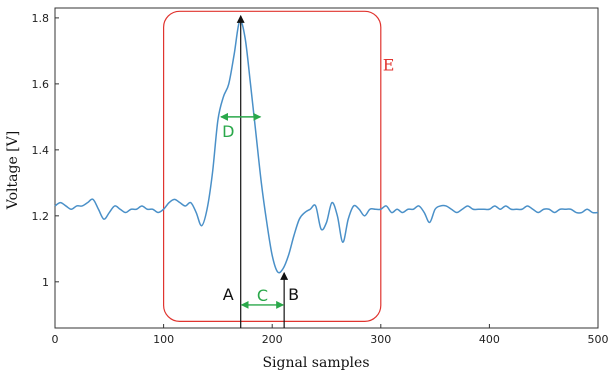  Describe the element at coordinates (380, 339) in the screenshot. I see `x-tick-label: 300` at that location.